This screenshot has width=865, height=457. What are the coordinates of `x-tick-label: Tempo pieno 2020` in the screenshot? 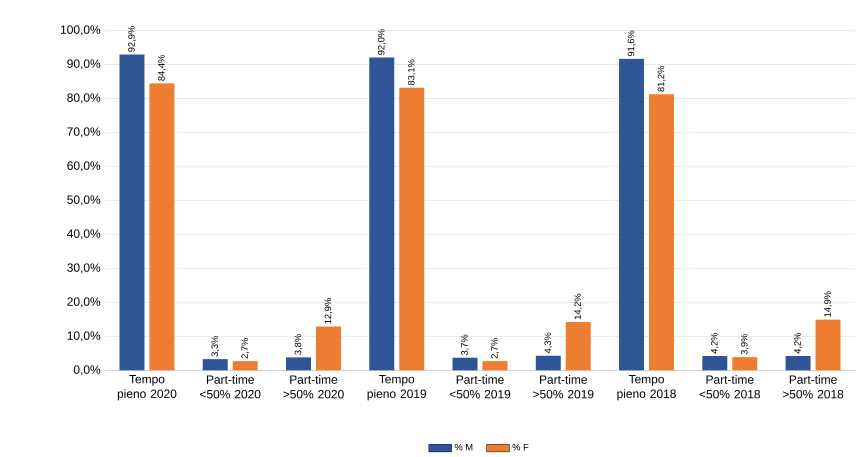 It's located at (147, 387).